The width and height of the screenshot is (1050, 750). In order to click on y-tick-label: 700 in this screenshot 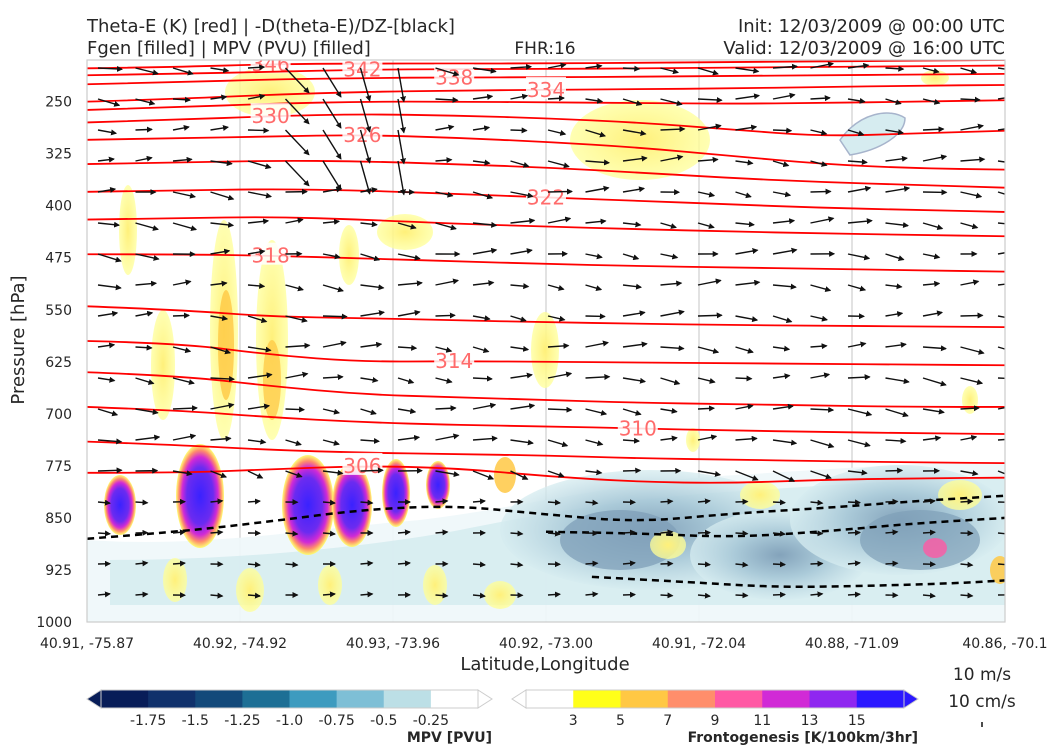, I will do `click(58, 415)`.